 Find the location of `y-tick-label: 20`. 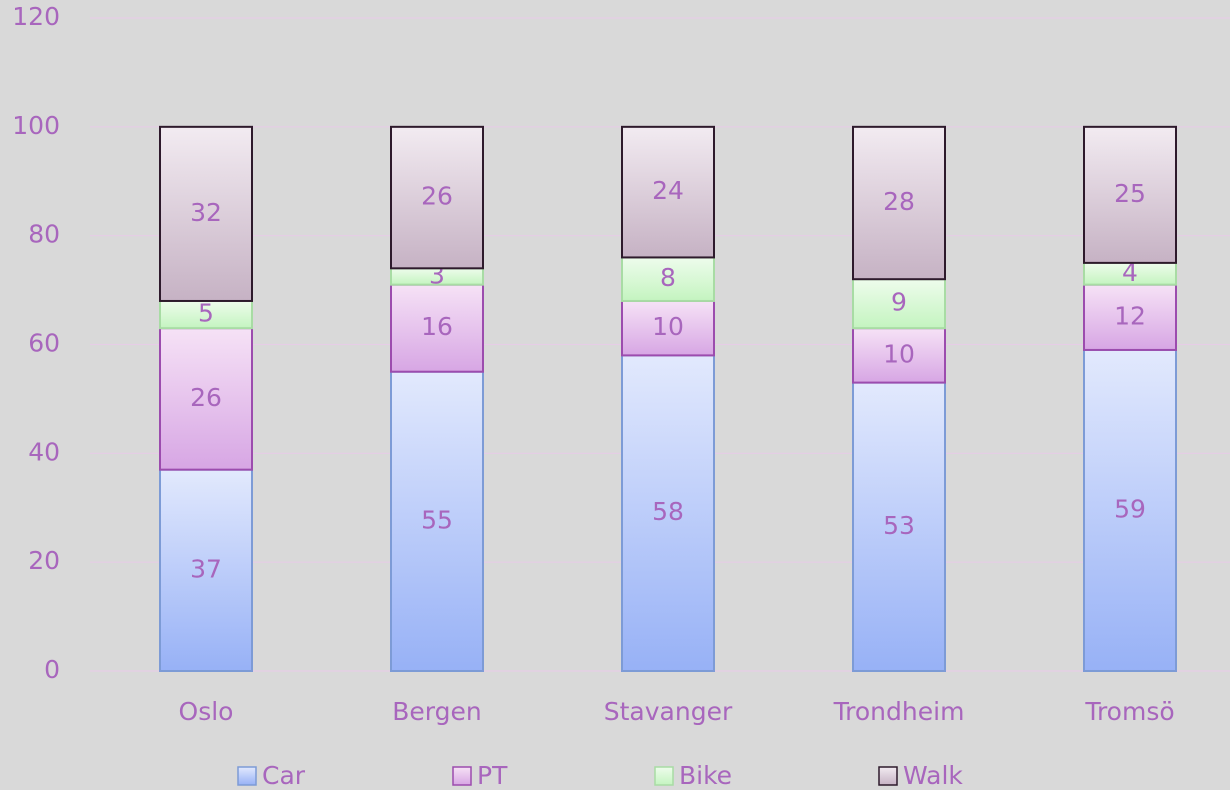

y-tick-label: 20 is located at coordinates (44, 560).